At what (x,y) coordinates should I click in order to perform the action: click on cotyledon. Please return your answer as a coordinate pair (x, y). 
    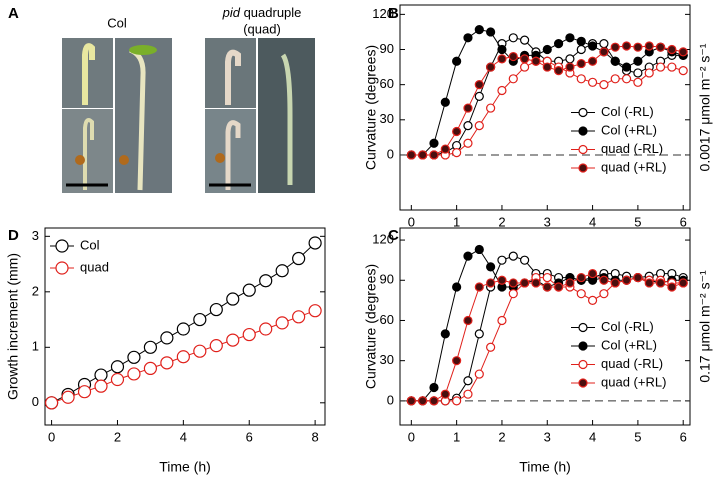
    Looking at the image, I should click on (143, 50).